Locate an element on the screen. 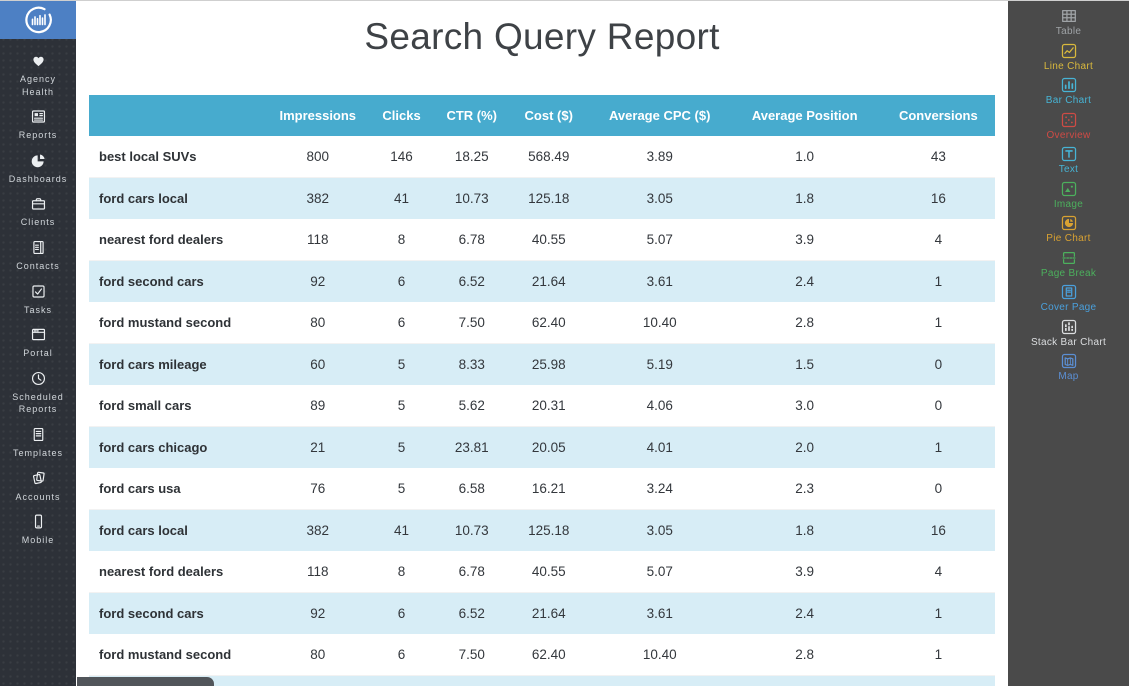 The image size is (1129, 686). sidebar-item-tasks: Tasks is located at coordinates (38, 300).